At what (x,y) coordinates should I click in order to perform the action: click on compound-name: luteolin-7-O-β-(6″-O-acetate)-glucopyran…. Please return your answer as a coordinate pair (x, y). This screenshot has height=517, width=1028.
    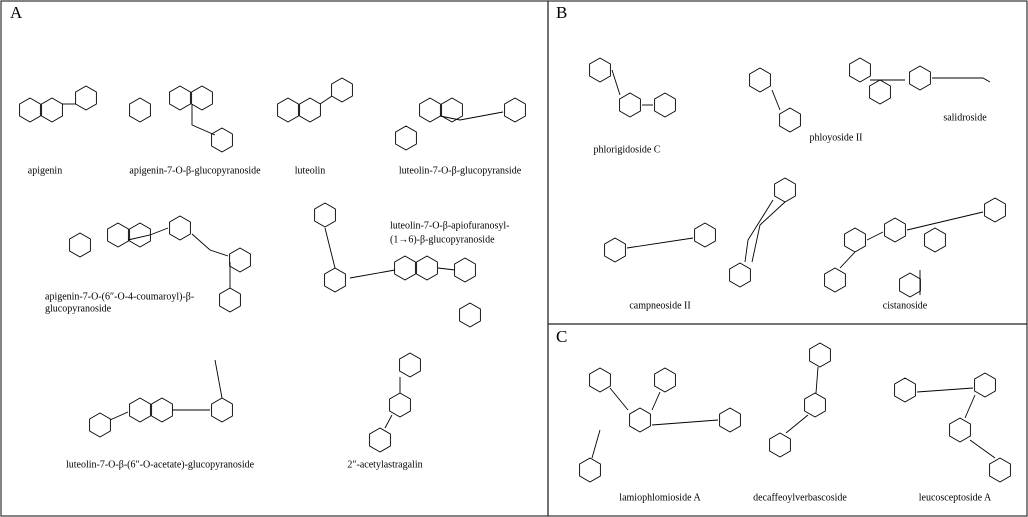
    Looking at the image, I should click on (160, 464).